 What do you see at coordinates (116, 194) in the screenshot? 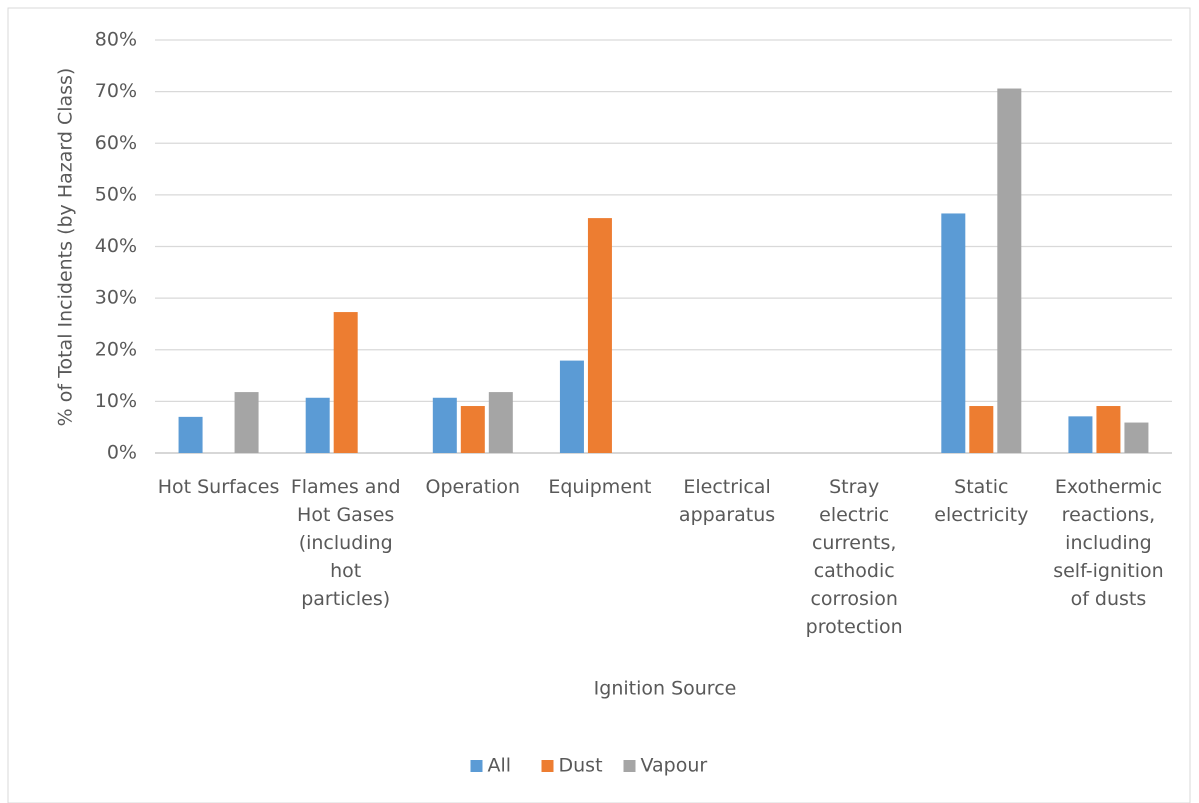
I see `y-tick-label: 50%` at bounding box center [116, 194].